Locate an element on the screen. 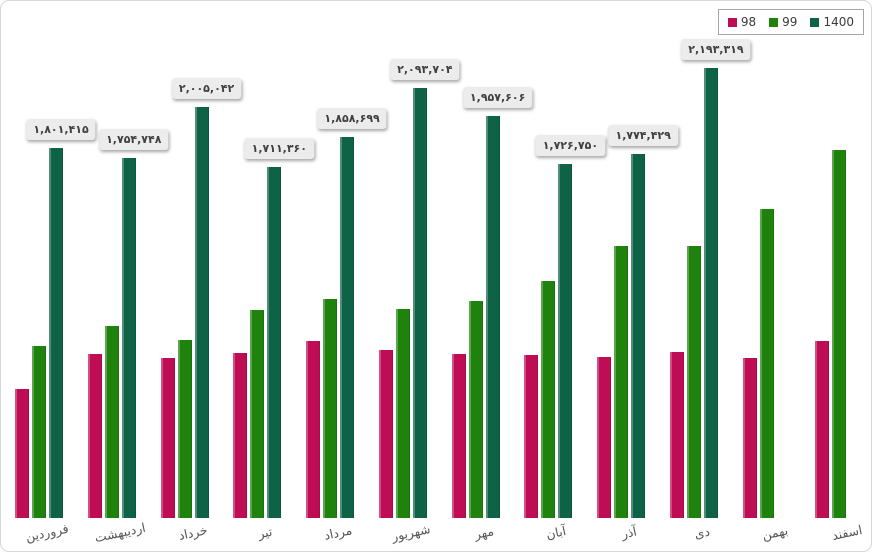 This screenshot has height=552, width=872. legend-label-98: 98 is located at coordinates (748, 22).